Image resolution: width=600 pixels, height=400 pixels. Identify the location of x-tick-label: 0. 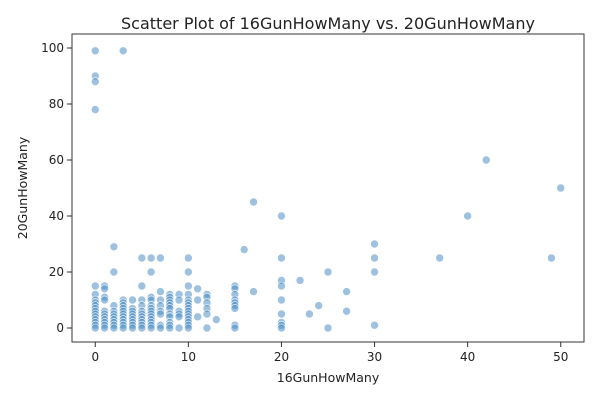
(95, 357).